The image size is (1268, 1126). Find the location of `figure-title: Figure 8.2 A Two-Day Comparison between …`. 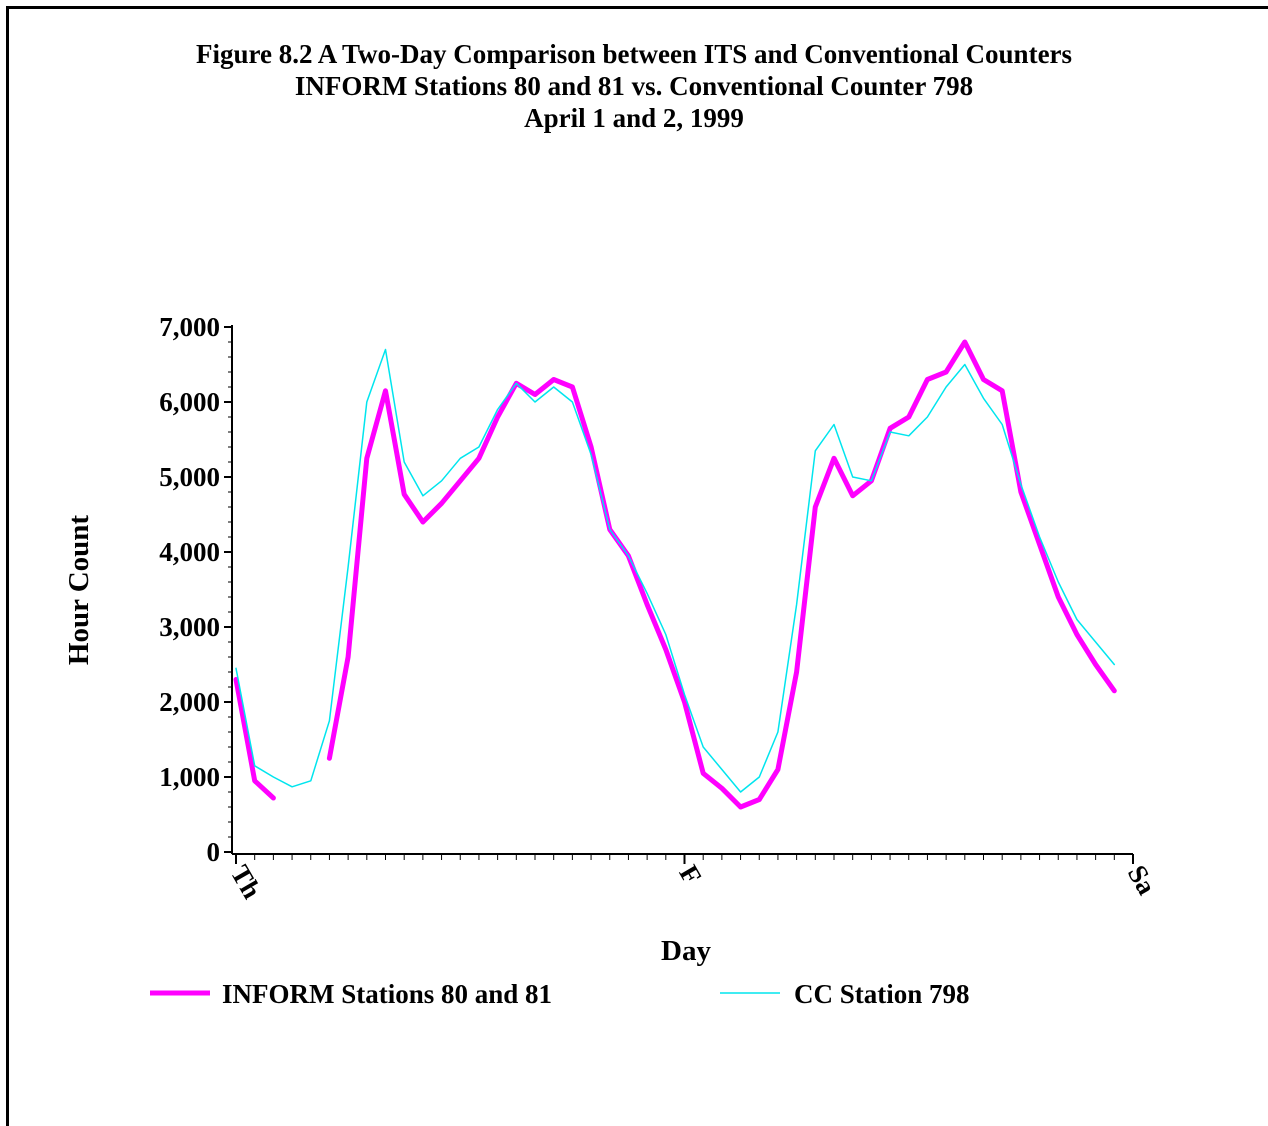

figure-title: Figure 8.2 A Two-Day Comparison between … is located at coordinates (634, 54).